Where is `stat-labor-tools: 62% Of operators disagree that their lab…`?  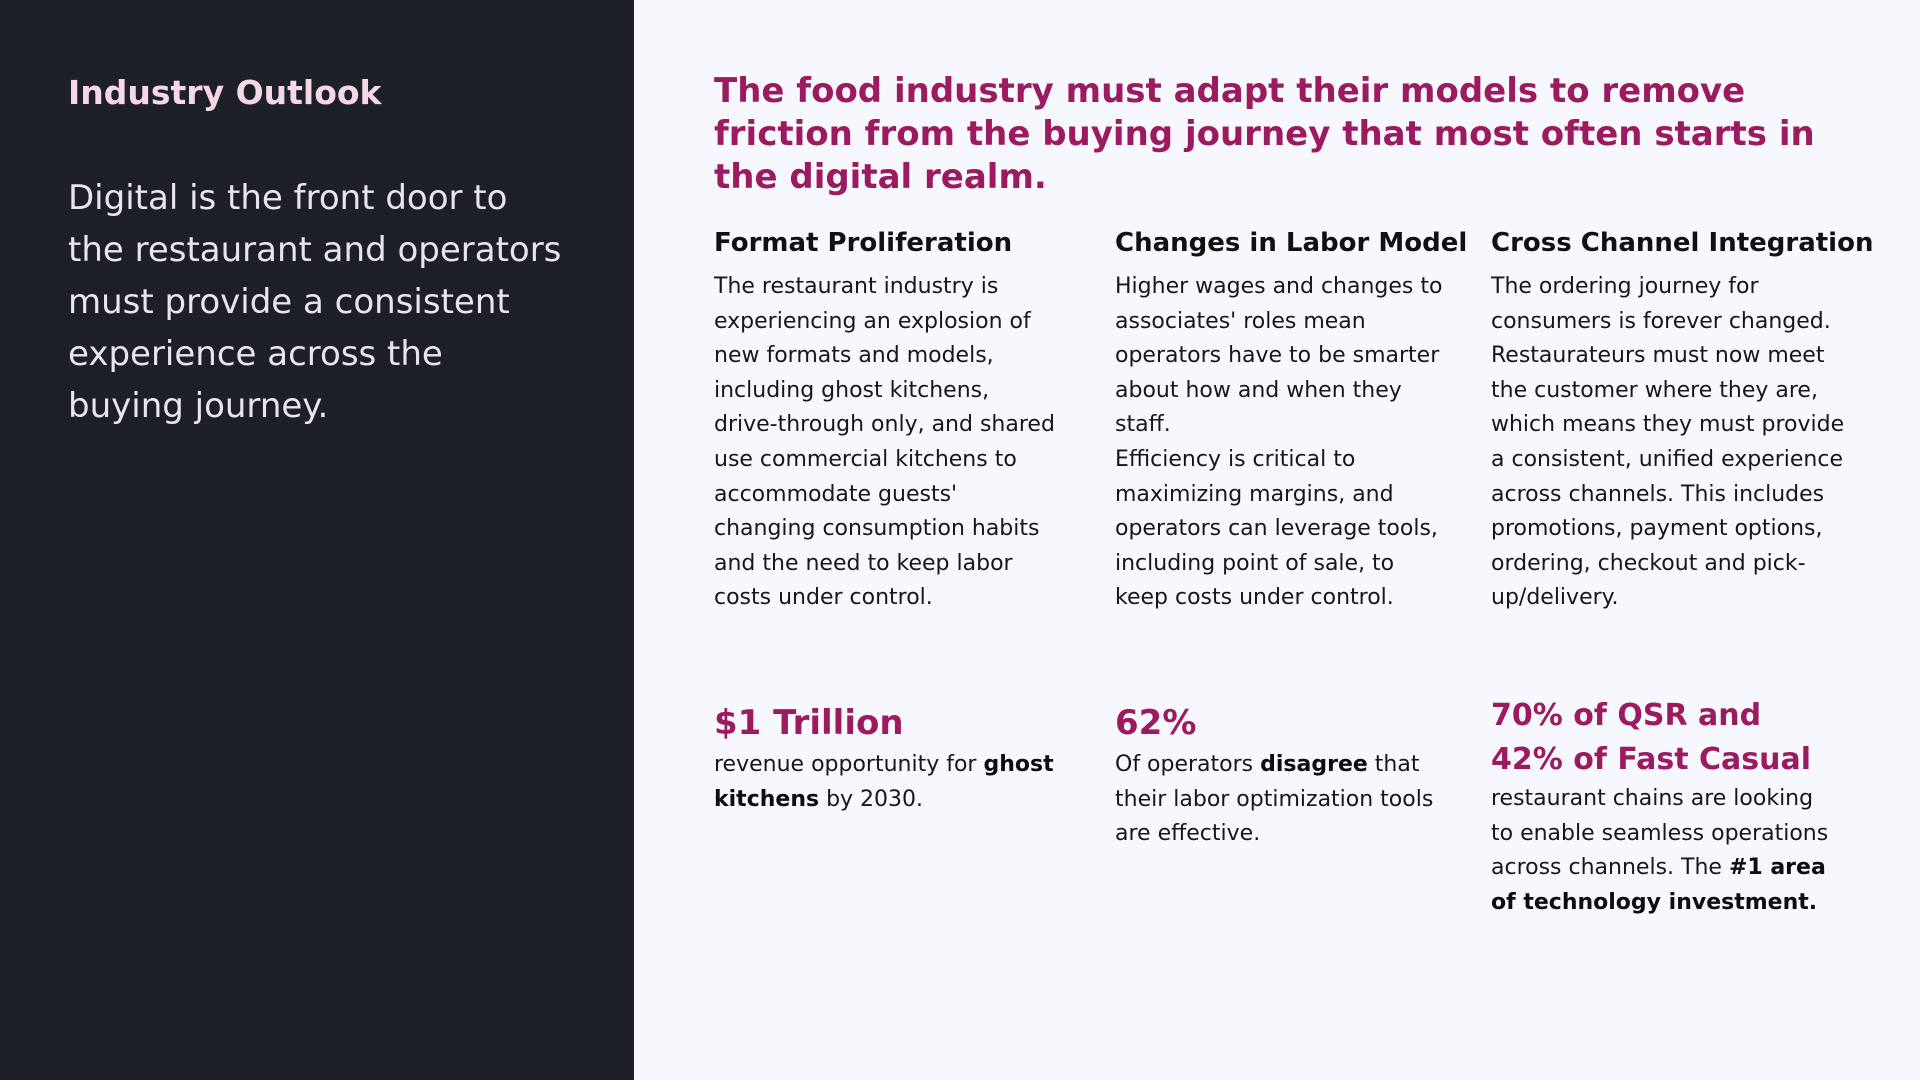 stat-labor-tools: 62% Of operators disagree that their lab… is located at coordinates (1285, 775).